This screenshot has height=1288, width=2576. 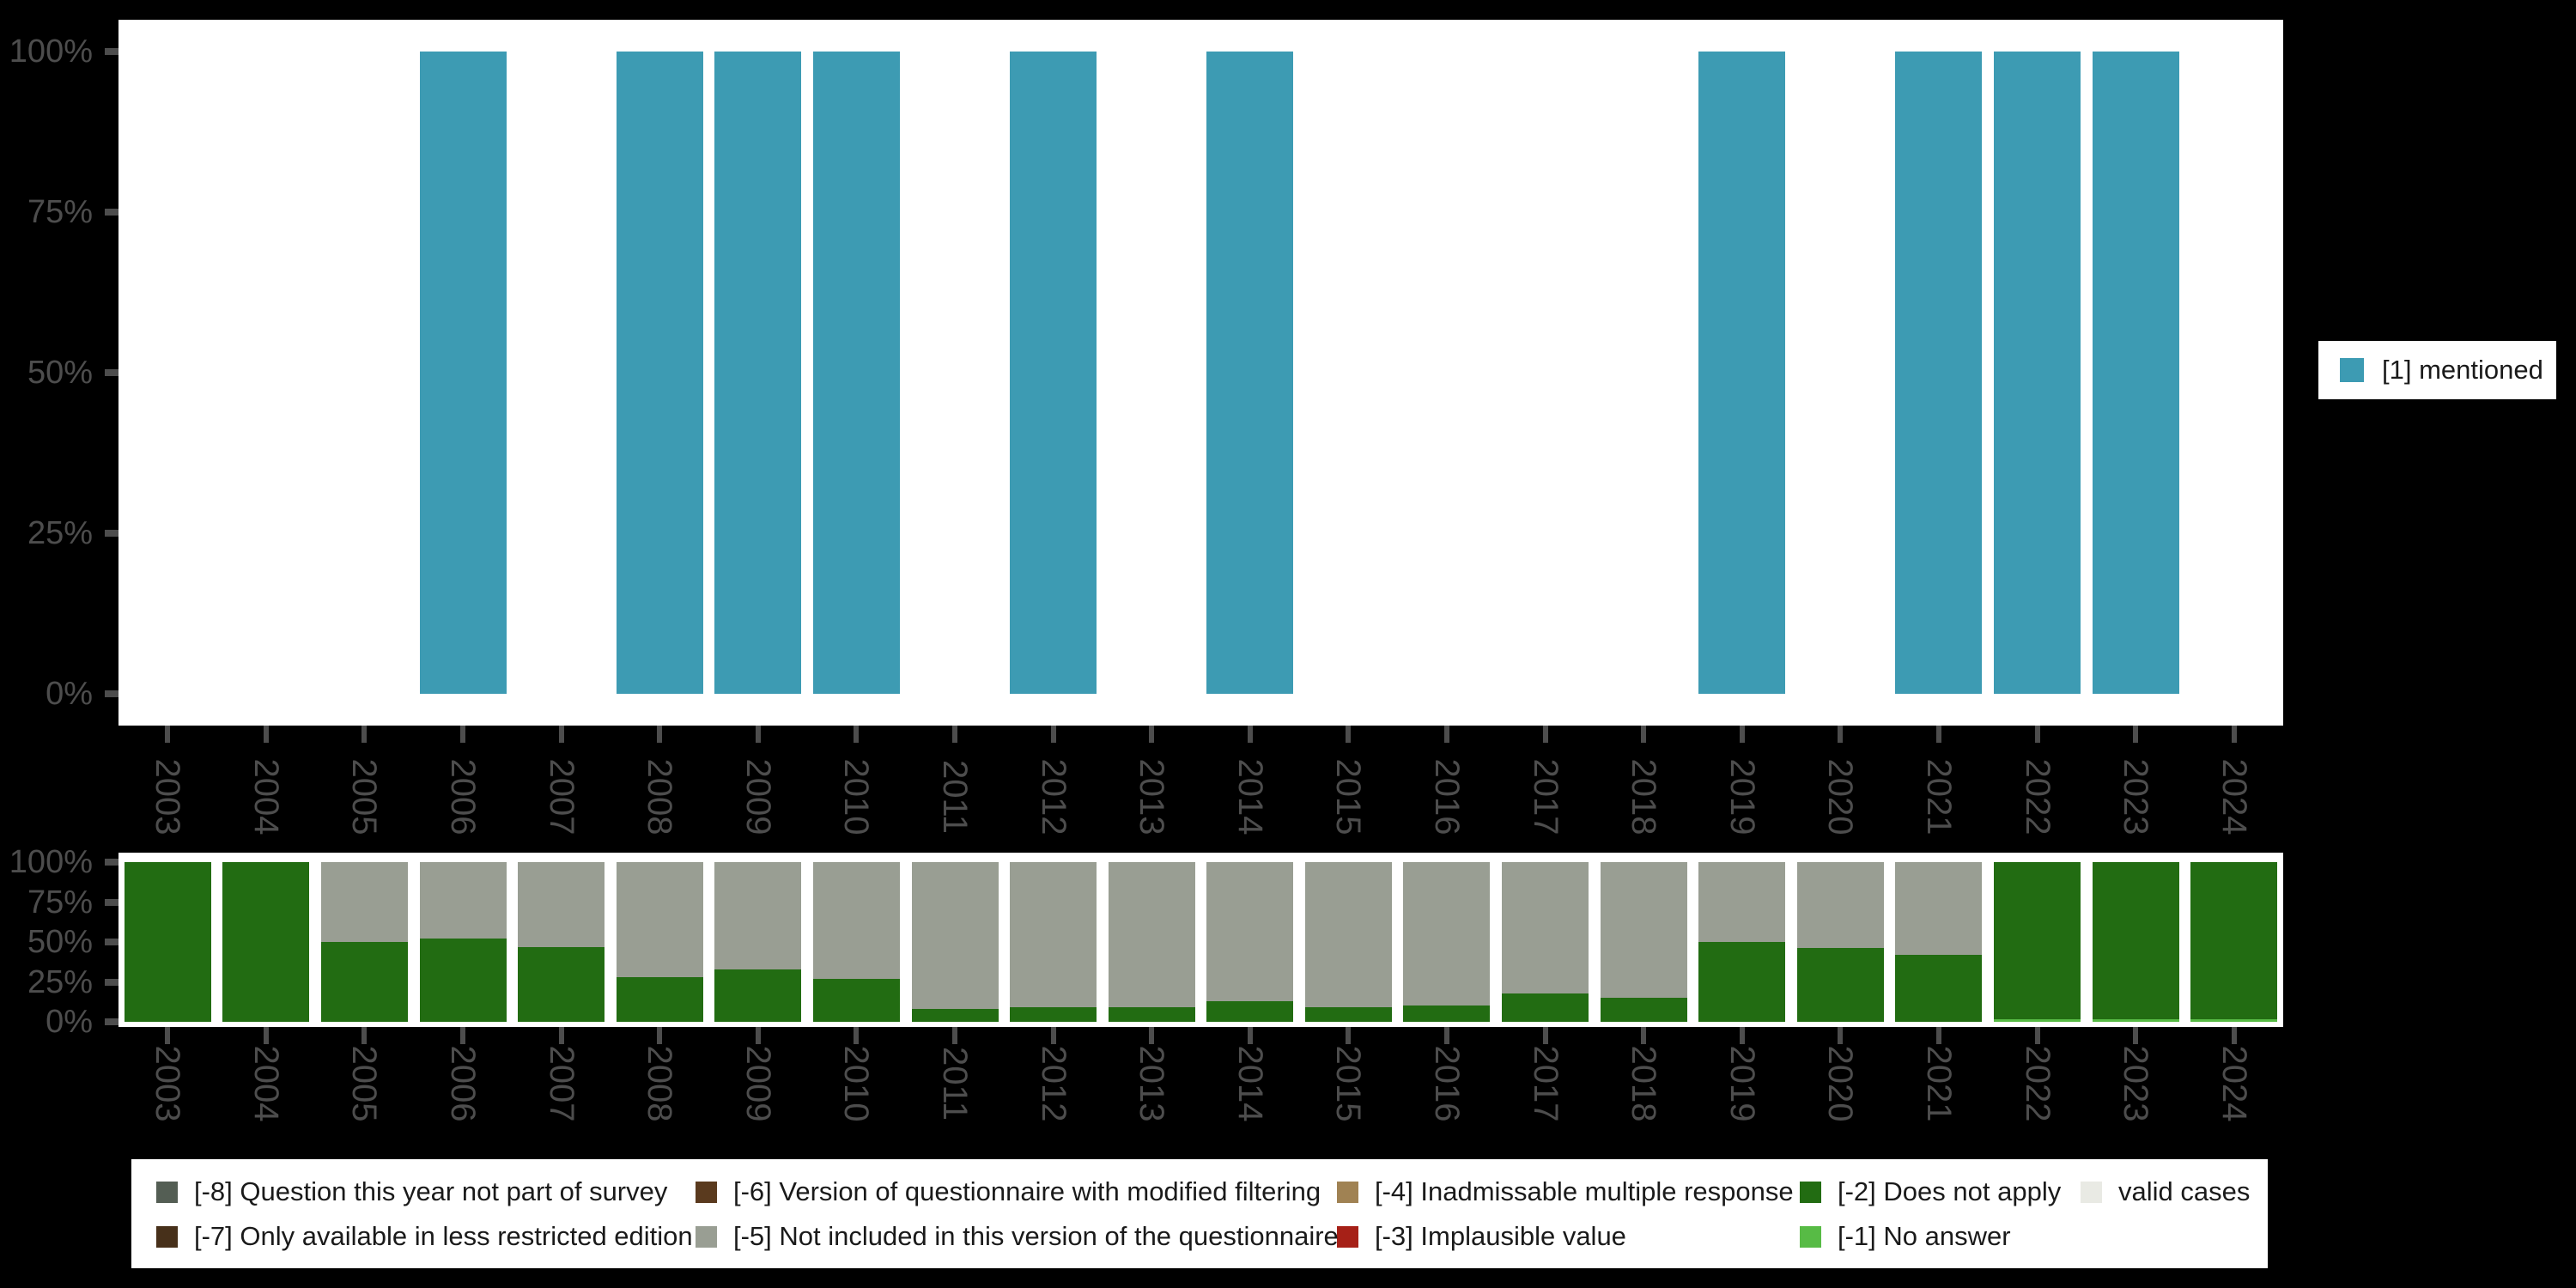 What do you see at coordinates (1906, 1236) in the screenshot?
I see `legend-item: [-1] No answer` at bounding box center [1906, 1236].